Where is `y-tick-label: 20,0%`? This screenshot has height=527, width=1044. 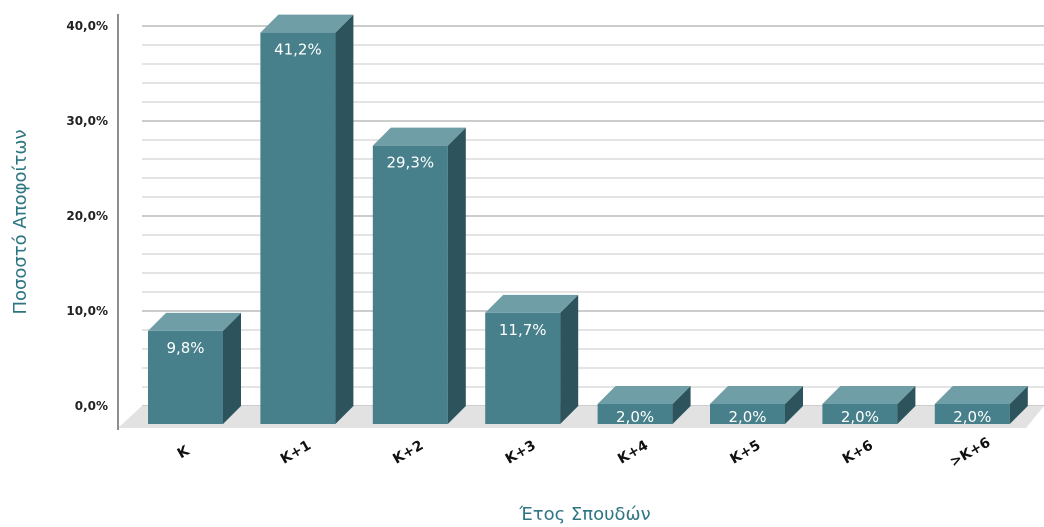
y-tick-label: 20,0% is located at coordinates (87, 216).